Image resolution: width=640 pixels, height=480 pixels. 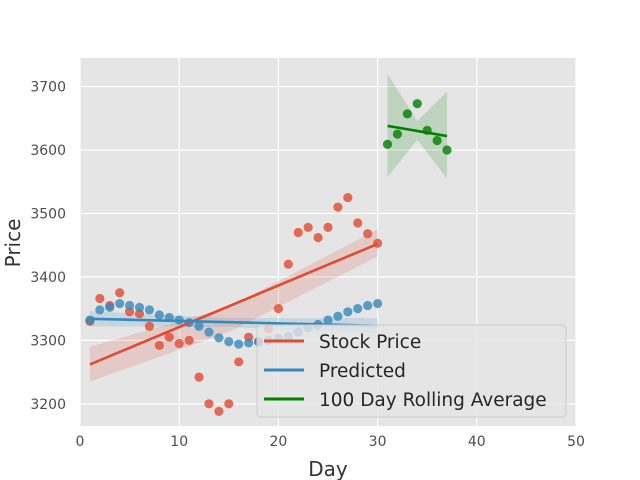 I want to click on y-tick-label: 3200, so click(x=48, y=405).